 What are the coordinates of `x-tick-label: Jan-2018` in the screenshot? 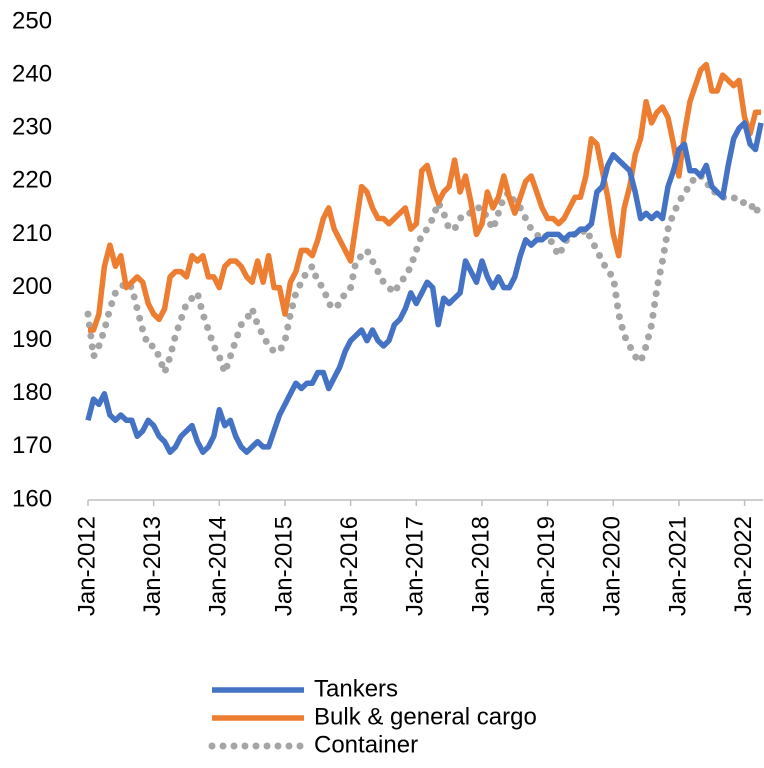 It's located at (480, 566).